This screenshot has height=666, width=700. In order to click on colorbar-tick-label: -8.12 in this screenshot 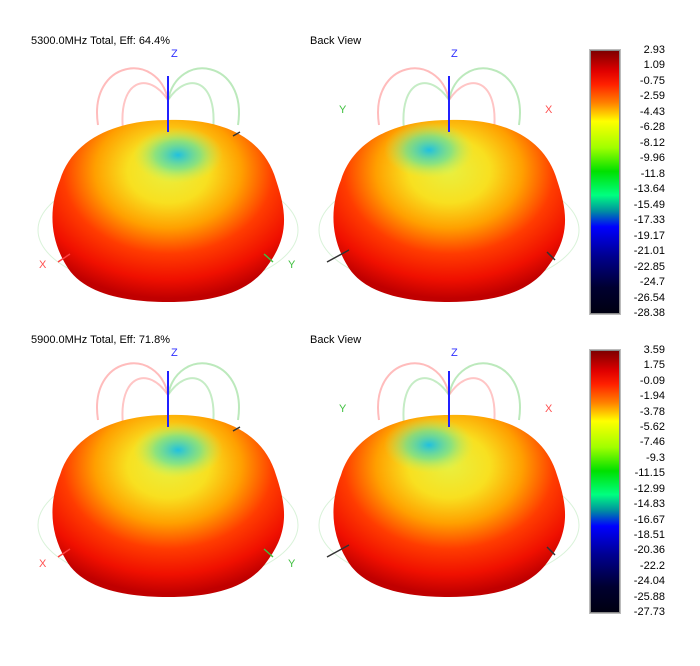, I will do `click(652, 142)`.